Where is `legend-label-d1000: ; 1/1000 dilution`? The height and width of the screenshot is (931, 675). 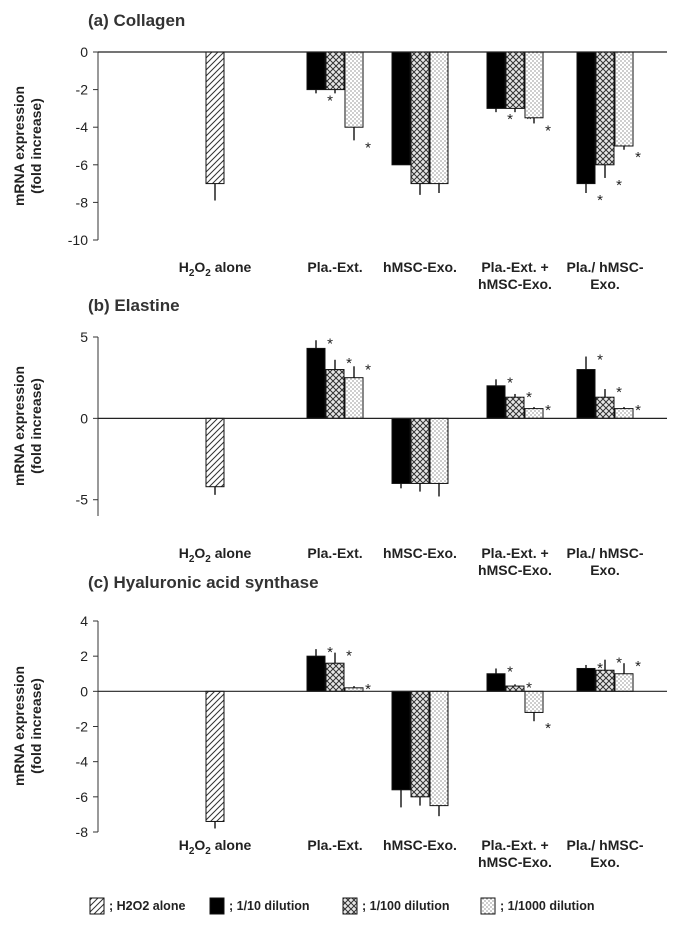 legend-label-d1000: ; 1/1000 dilution is located at coordinates (547, 906).